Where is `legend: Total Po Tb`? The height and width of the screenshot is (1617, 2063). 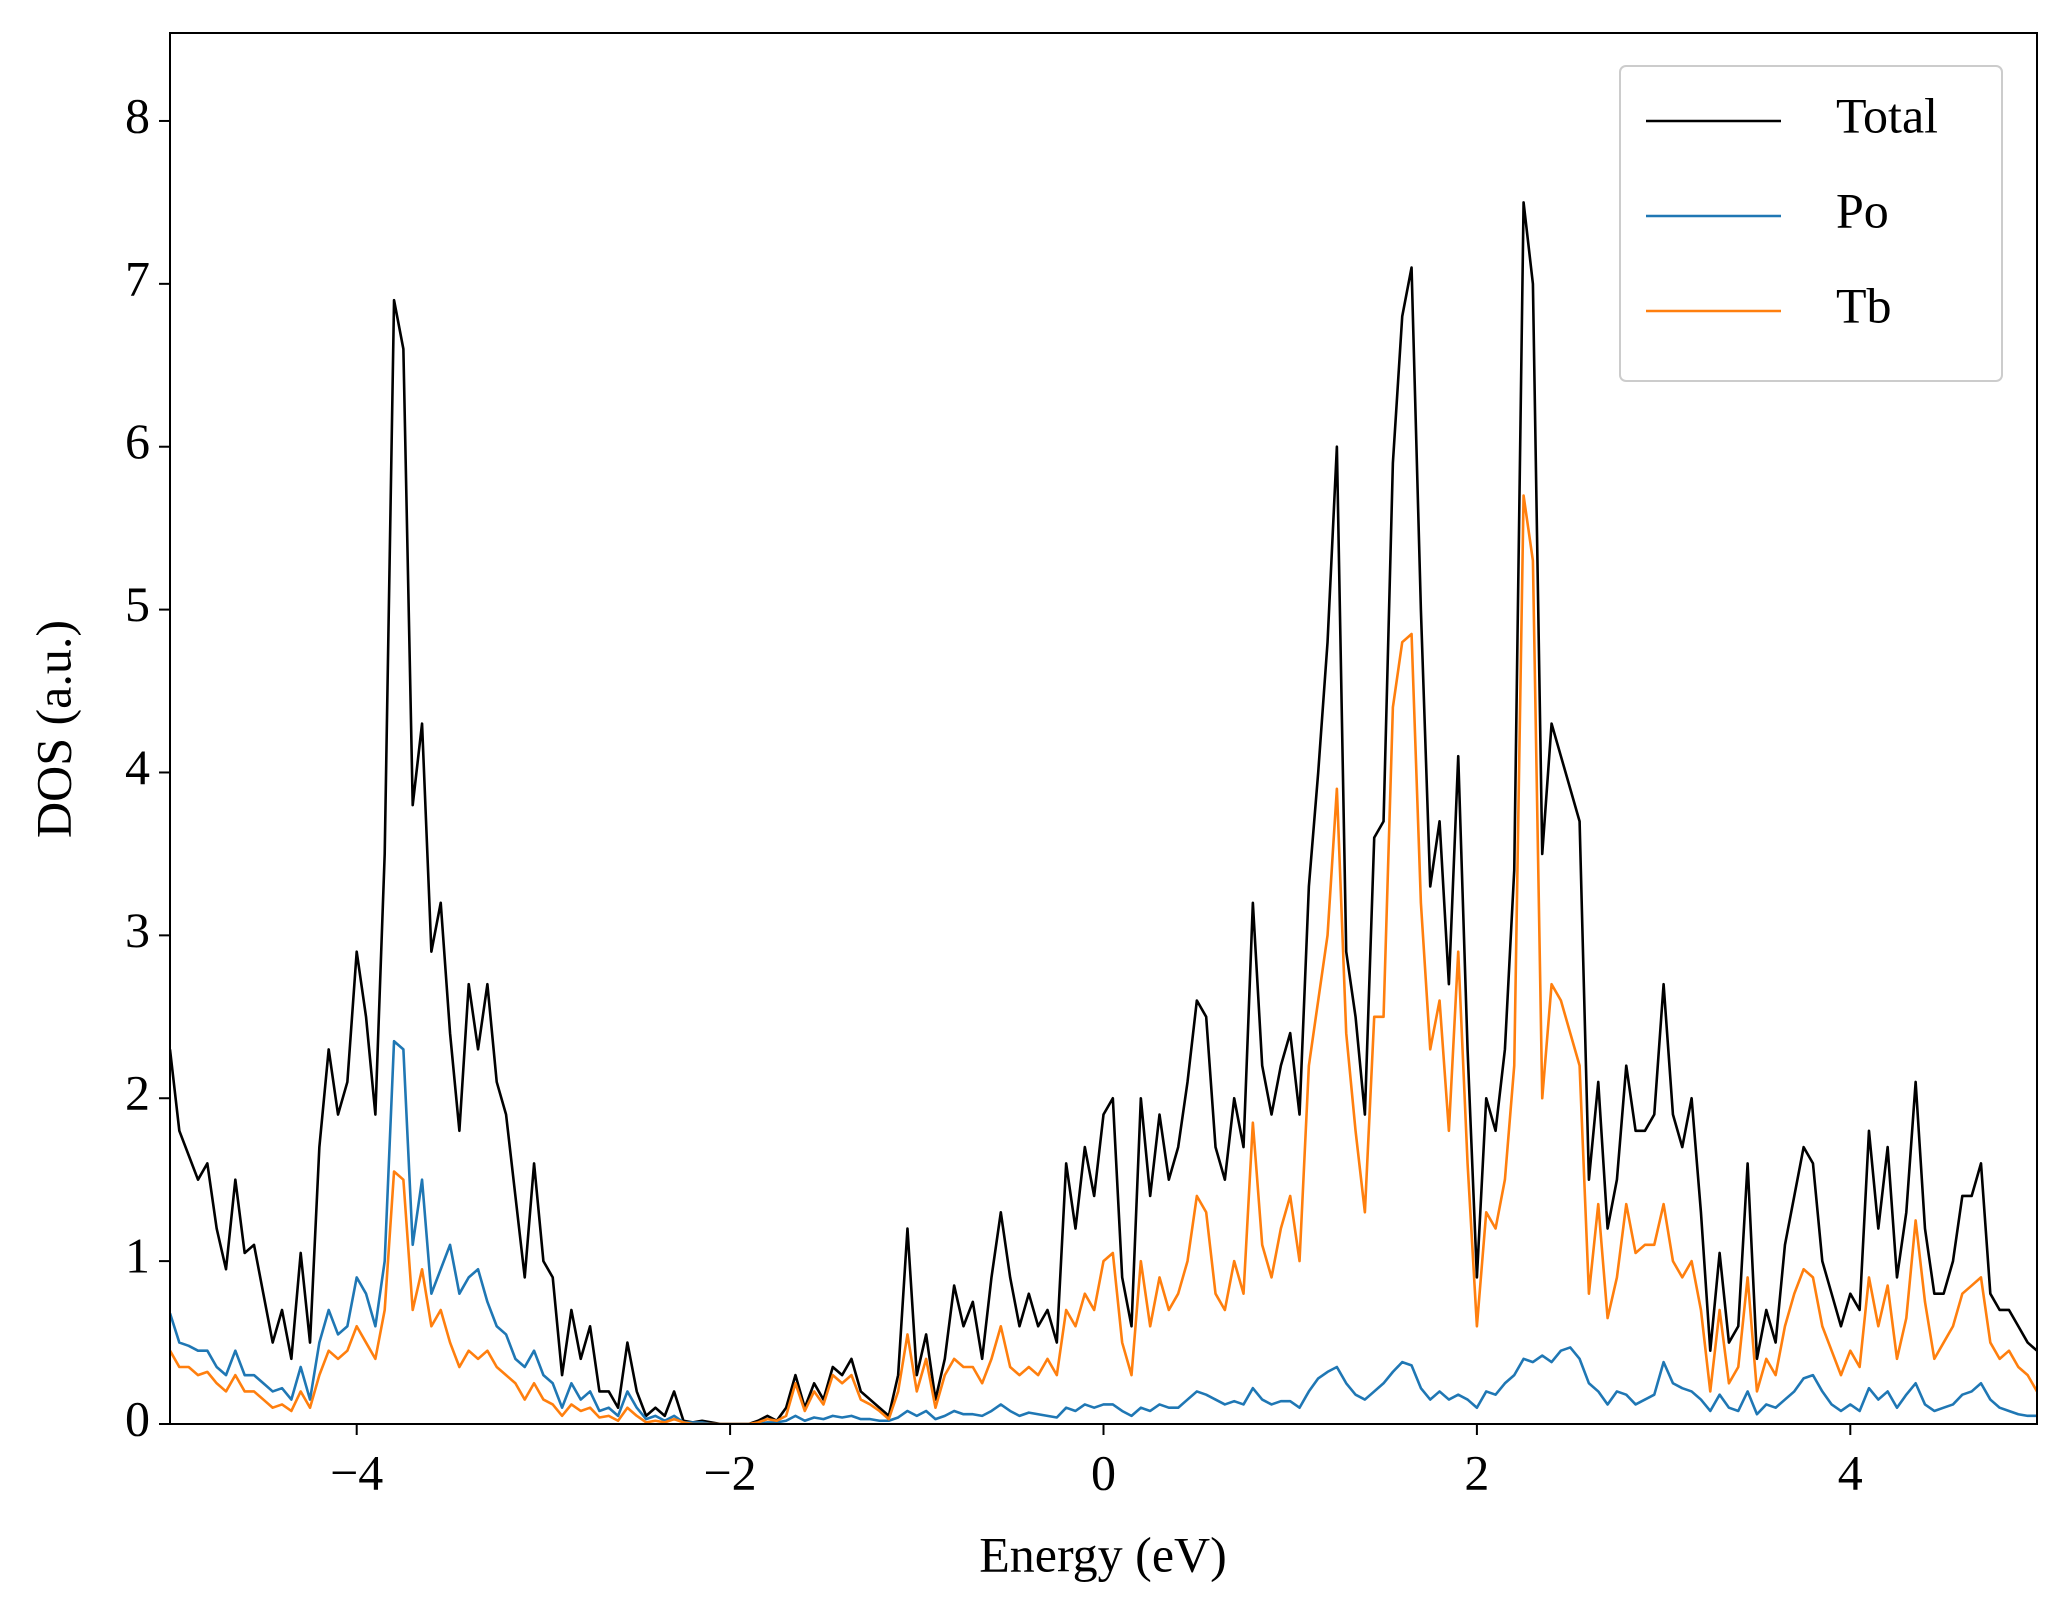 legend: Total Po Tb is located at coordinates (1811, 223).